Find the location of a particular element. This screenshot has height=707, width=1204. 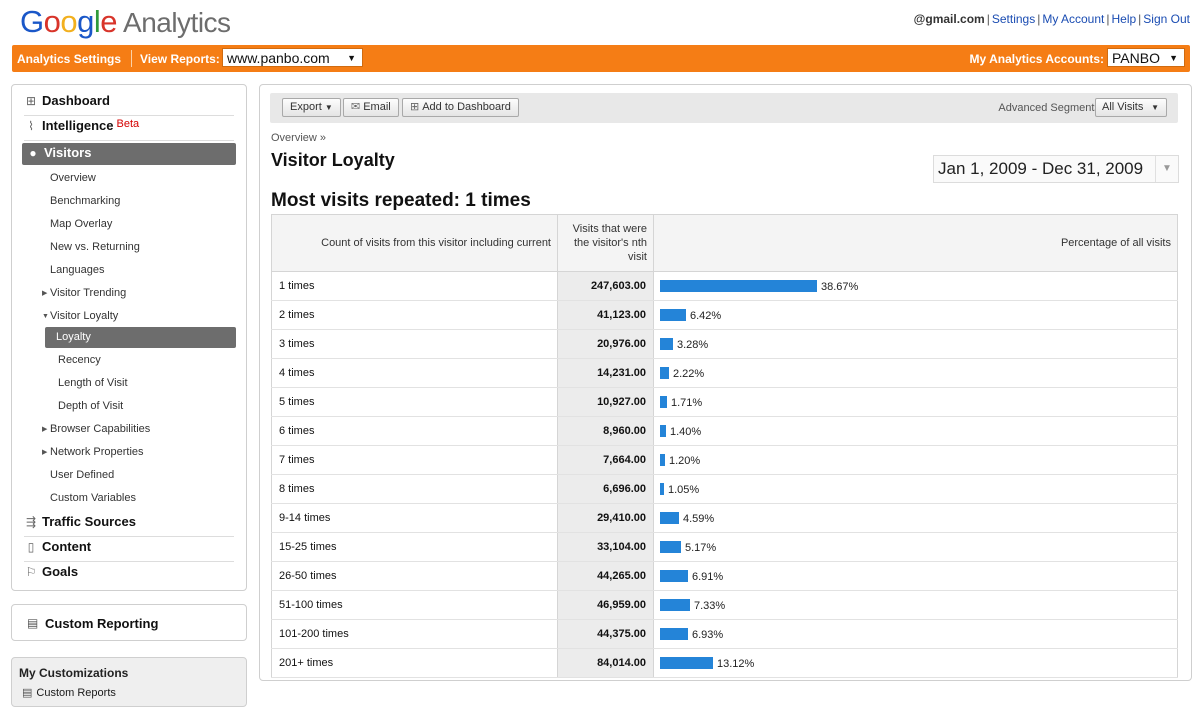

table-row: 201+ times 84,014.00 13.12% is located at coordinates (724, 663).